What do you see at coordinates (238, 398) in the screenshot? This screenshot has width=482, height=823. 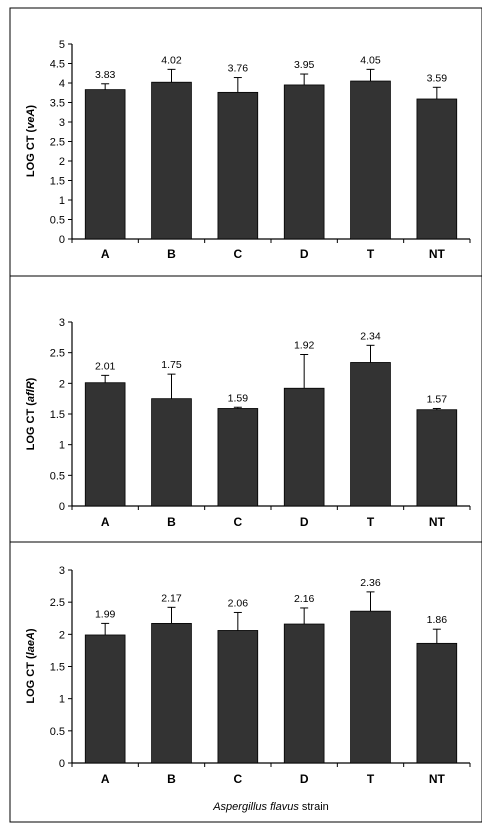 I see `data-label: 1.59` at bounding box center [238, 398].